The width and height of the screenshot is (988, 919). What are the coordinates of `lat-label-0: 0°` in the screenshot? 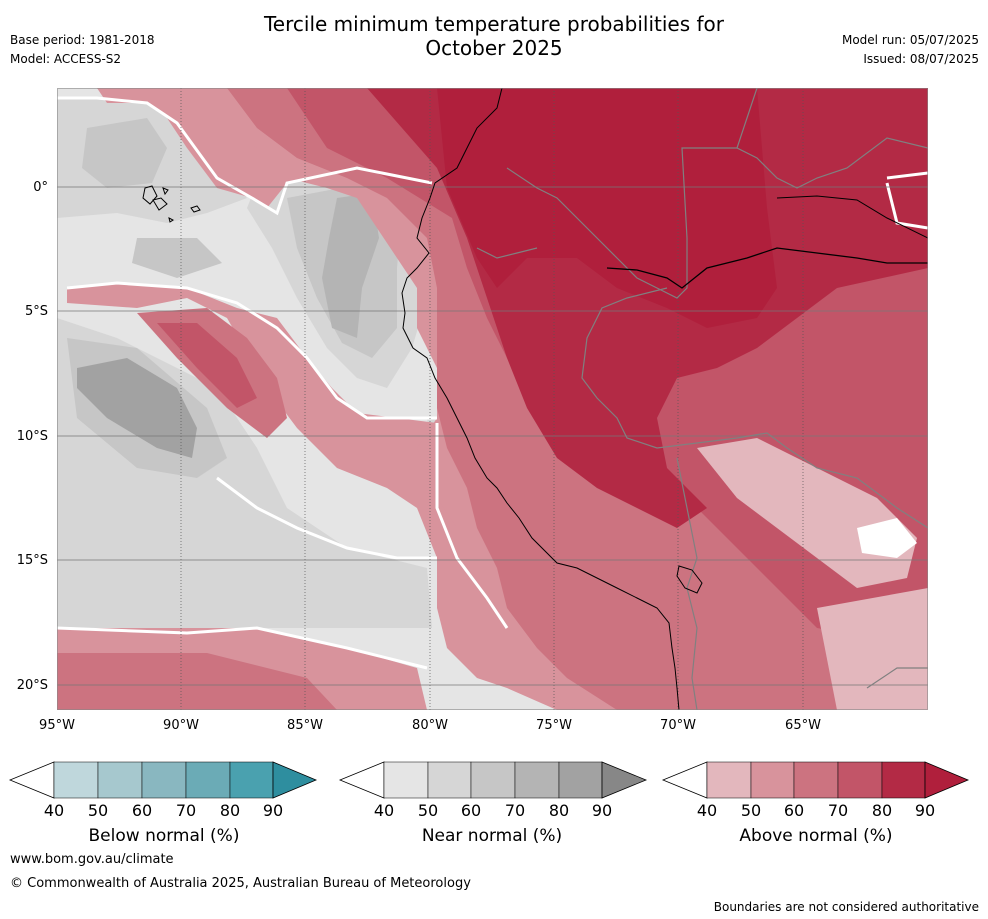 It's located at (40, 187).